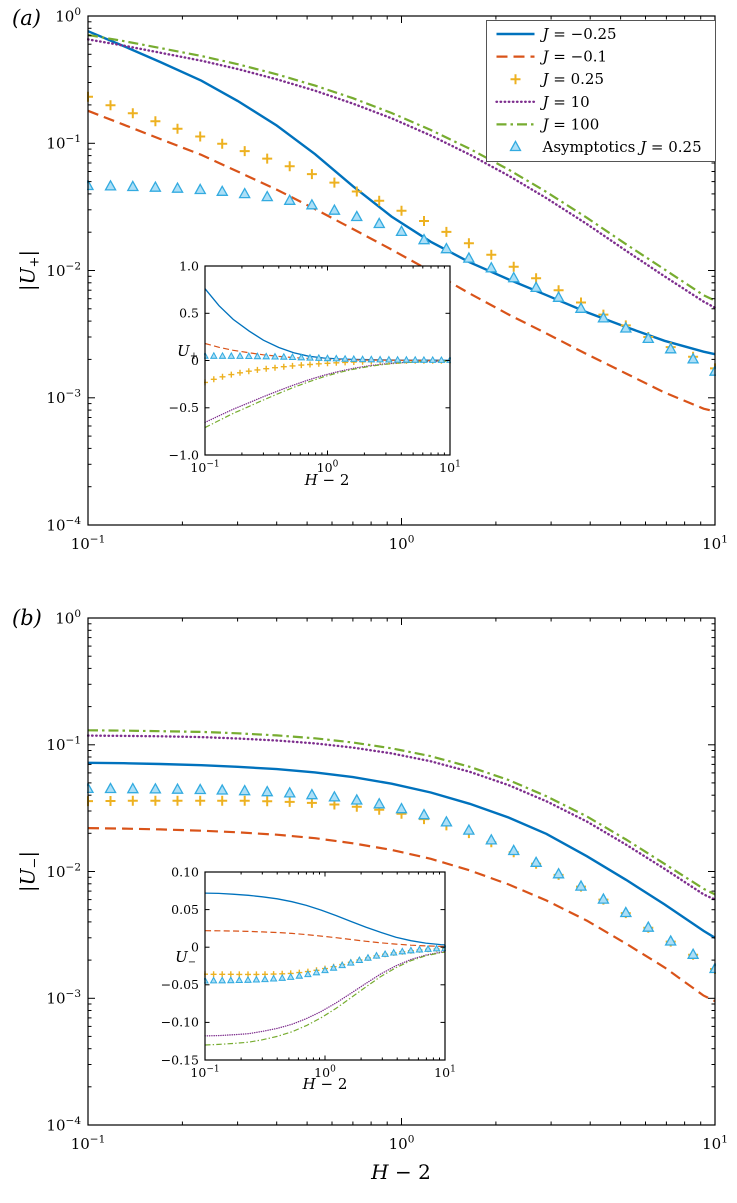 This screenshot has height=1203, width=737. I want to click on y-tick-label: −0.05, so click(180, 984).